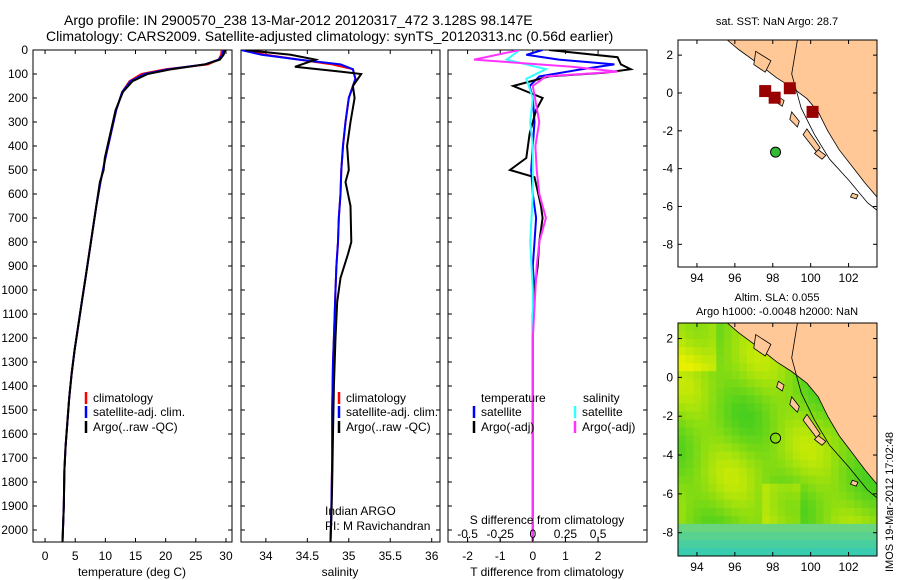  I want to click on depth-contour, so click(834, 125).